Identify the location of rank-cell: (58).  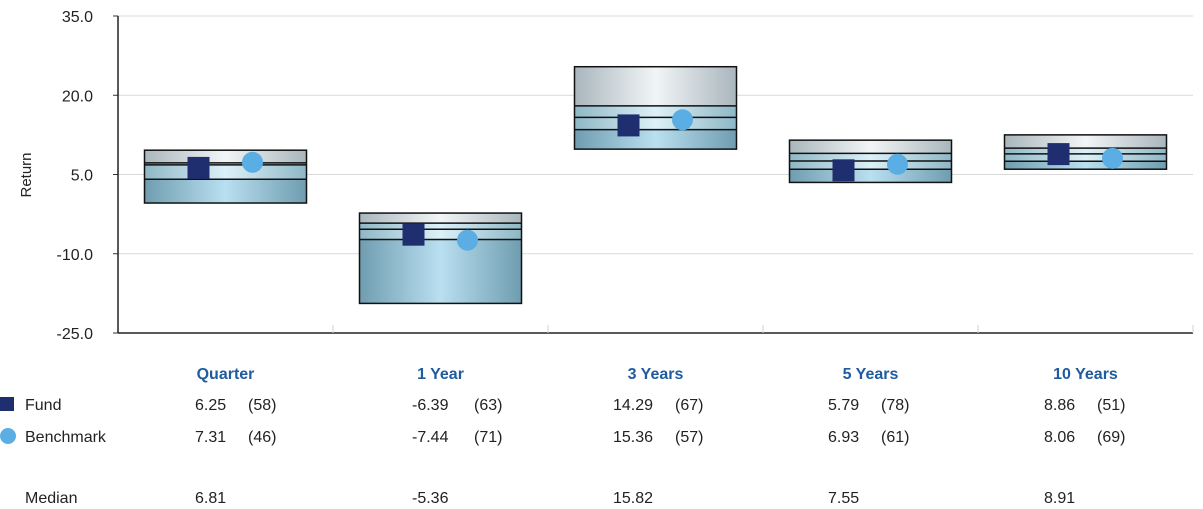
(262, 405).